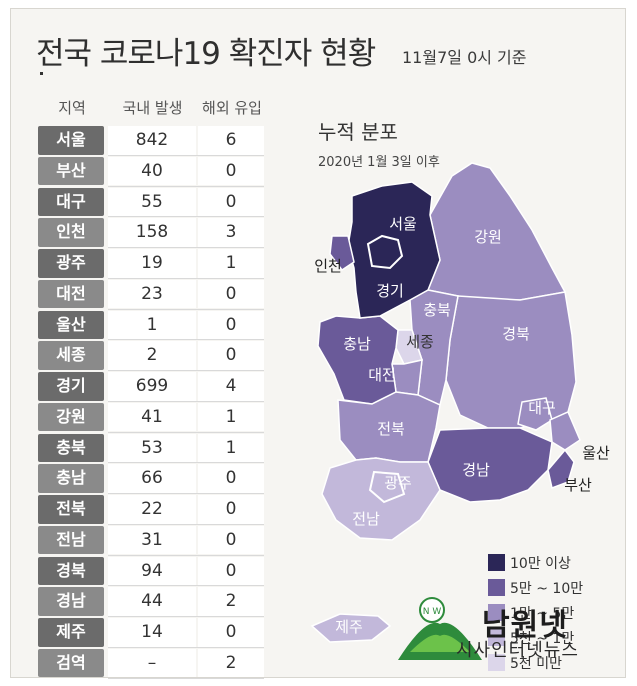 The width and height of the screenshot is (637, 686). I want to click on domestic-cell: 699, so click(152, 386).